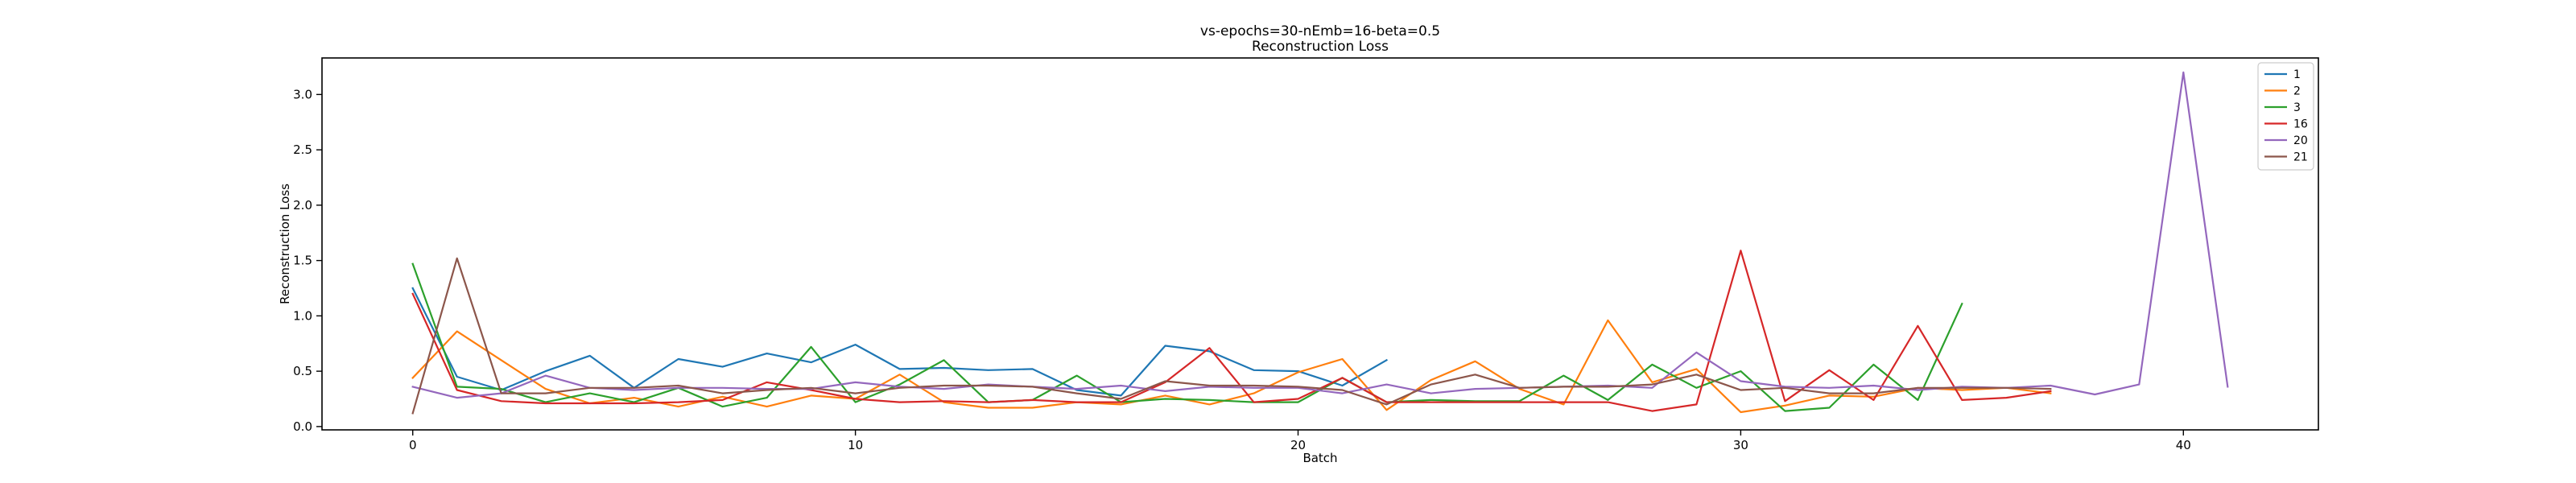  I want to click on legend-label: 20, so click(2300, 140).